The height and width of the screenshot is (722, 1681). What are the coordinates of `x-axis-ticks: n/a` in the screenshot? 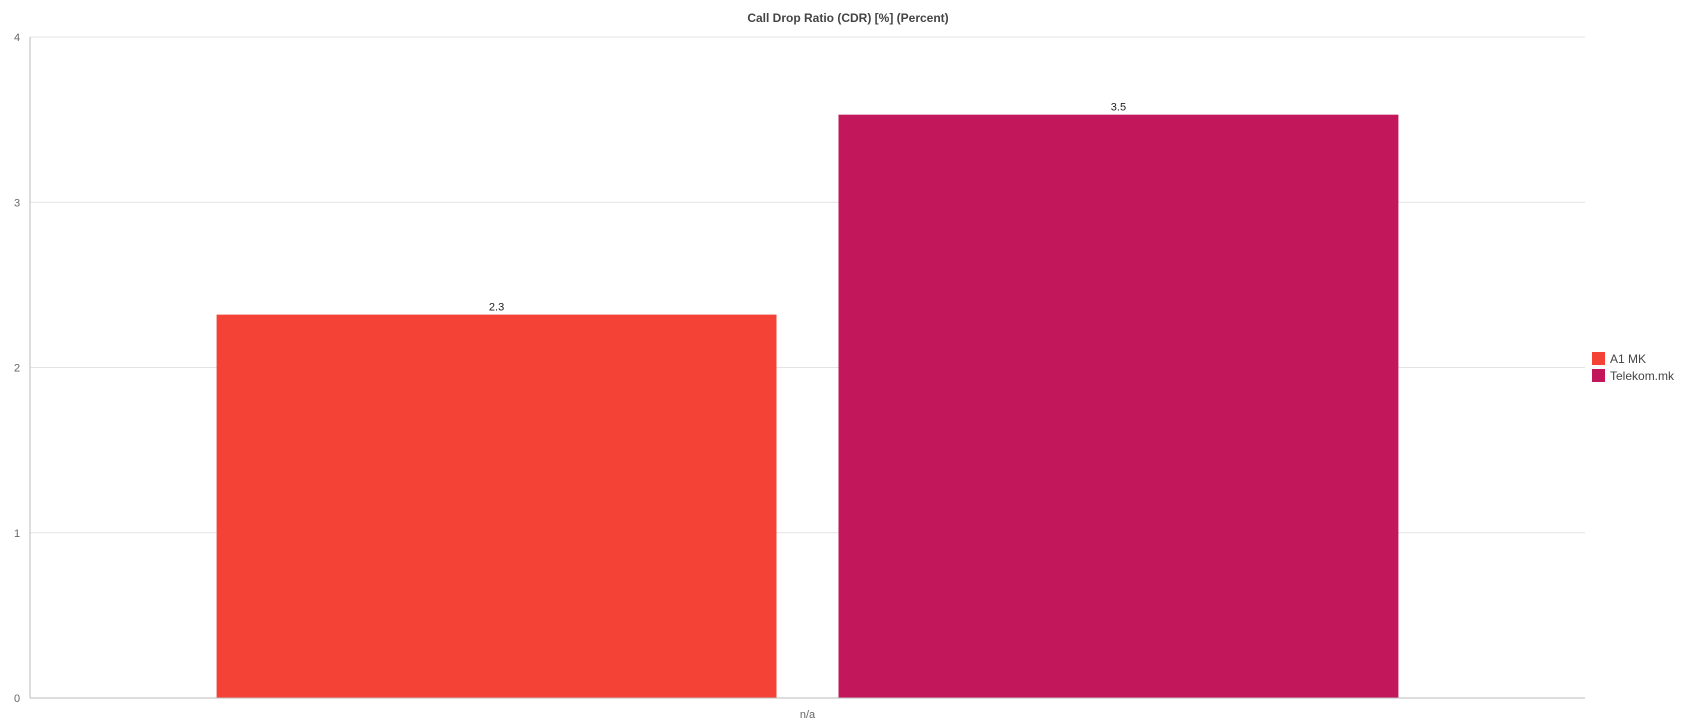 It's located at (808, 715).